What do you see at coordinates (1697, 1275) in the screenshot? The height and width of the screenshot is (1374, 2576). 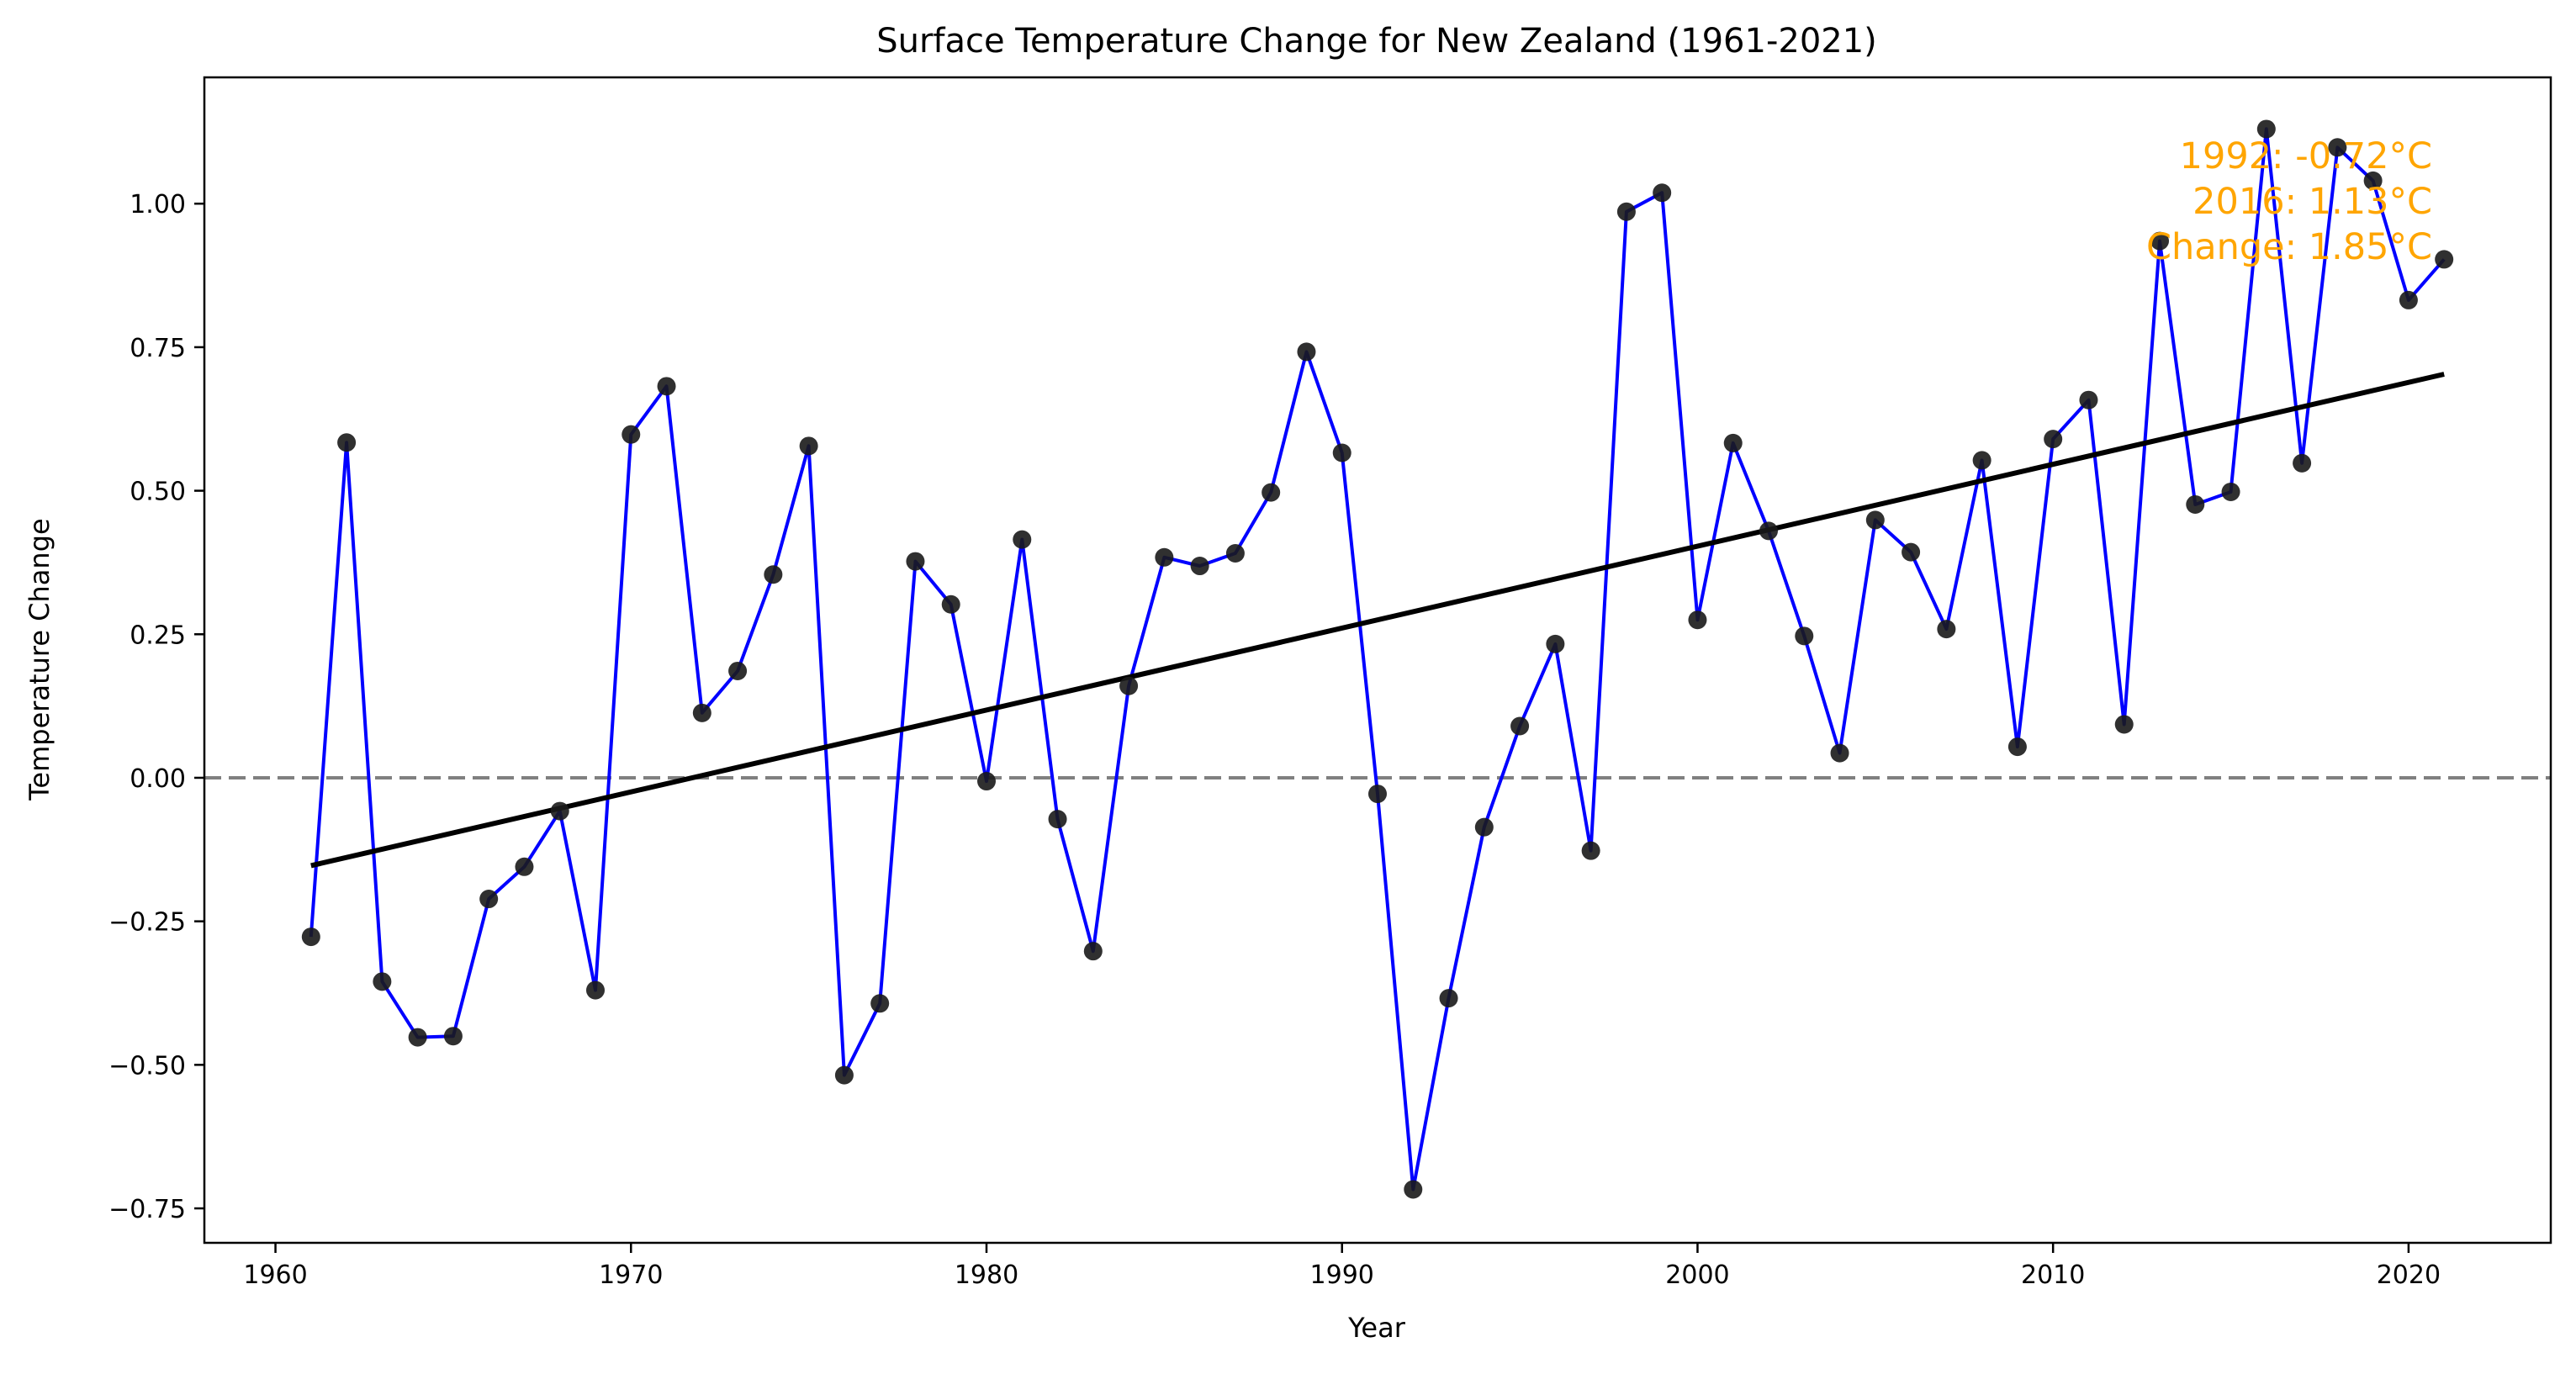 I see `x-tick-label: 2000` at bounding box center [1697, 1275].